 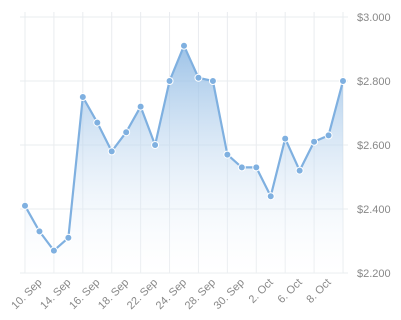 What do you see at coordinates (84, 294) in the screenshot?
I see `x-tick-label: 16. Sep` at bounding box center [84, 294].